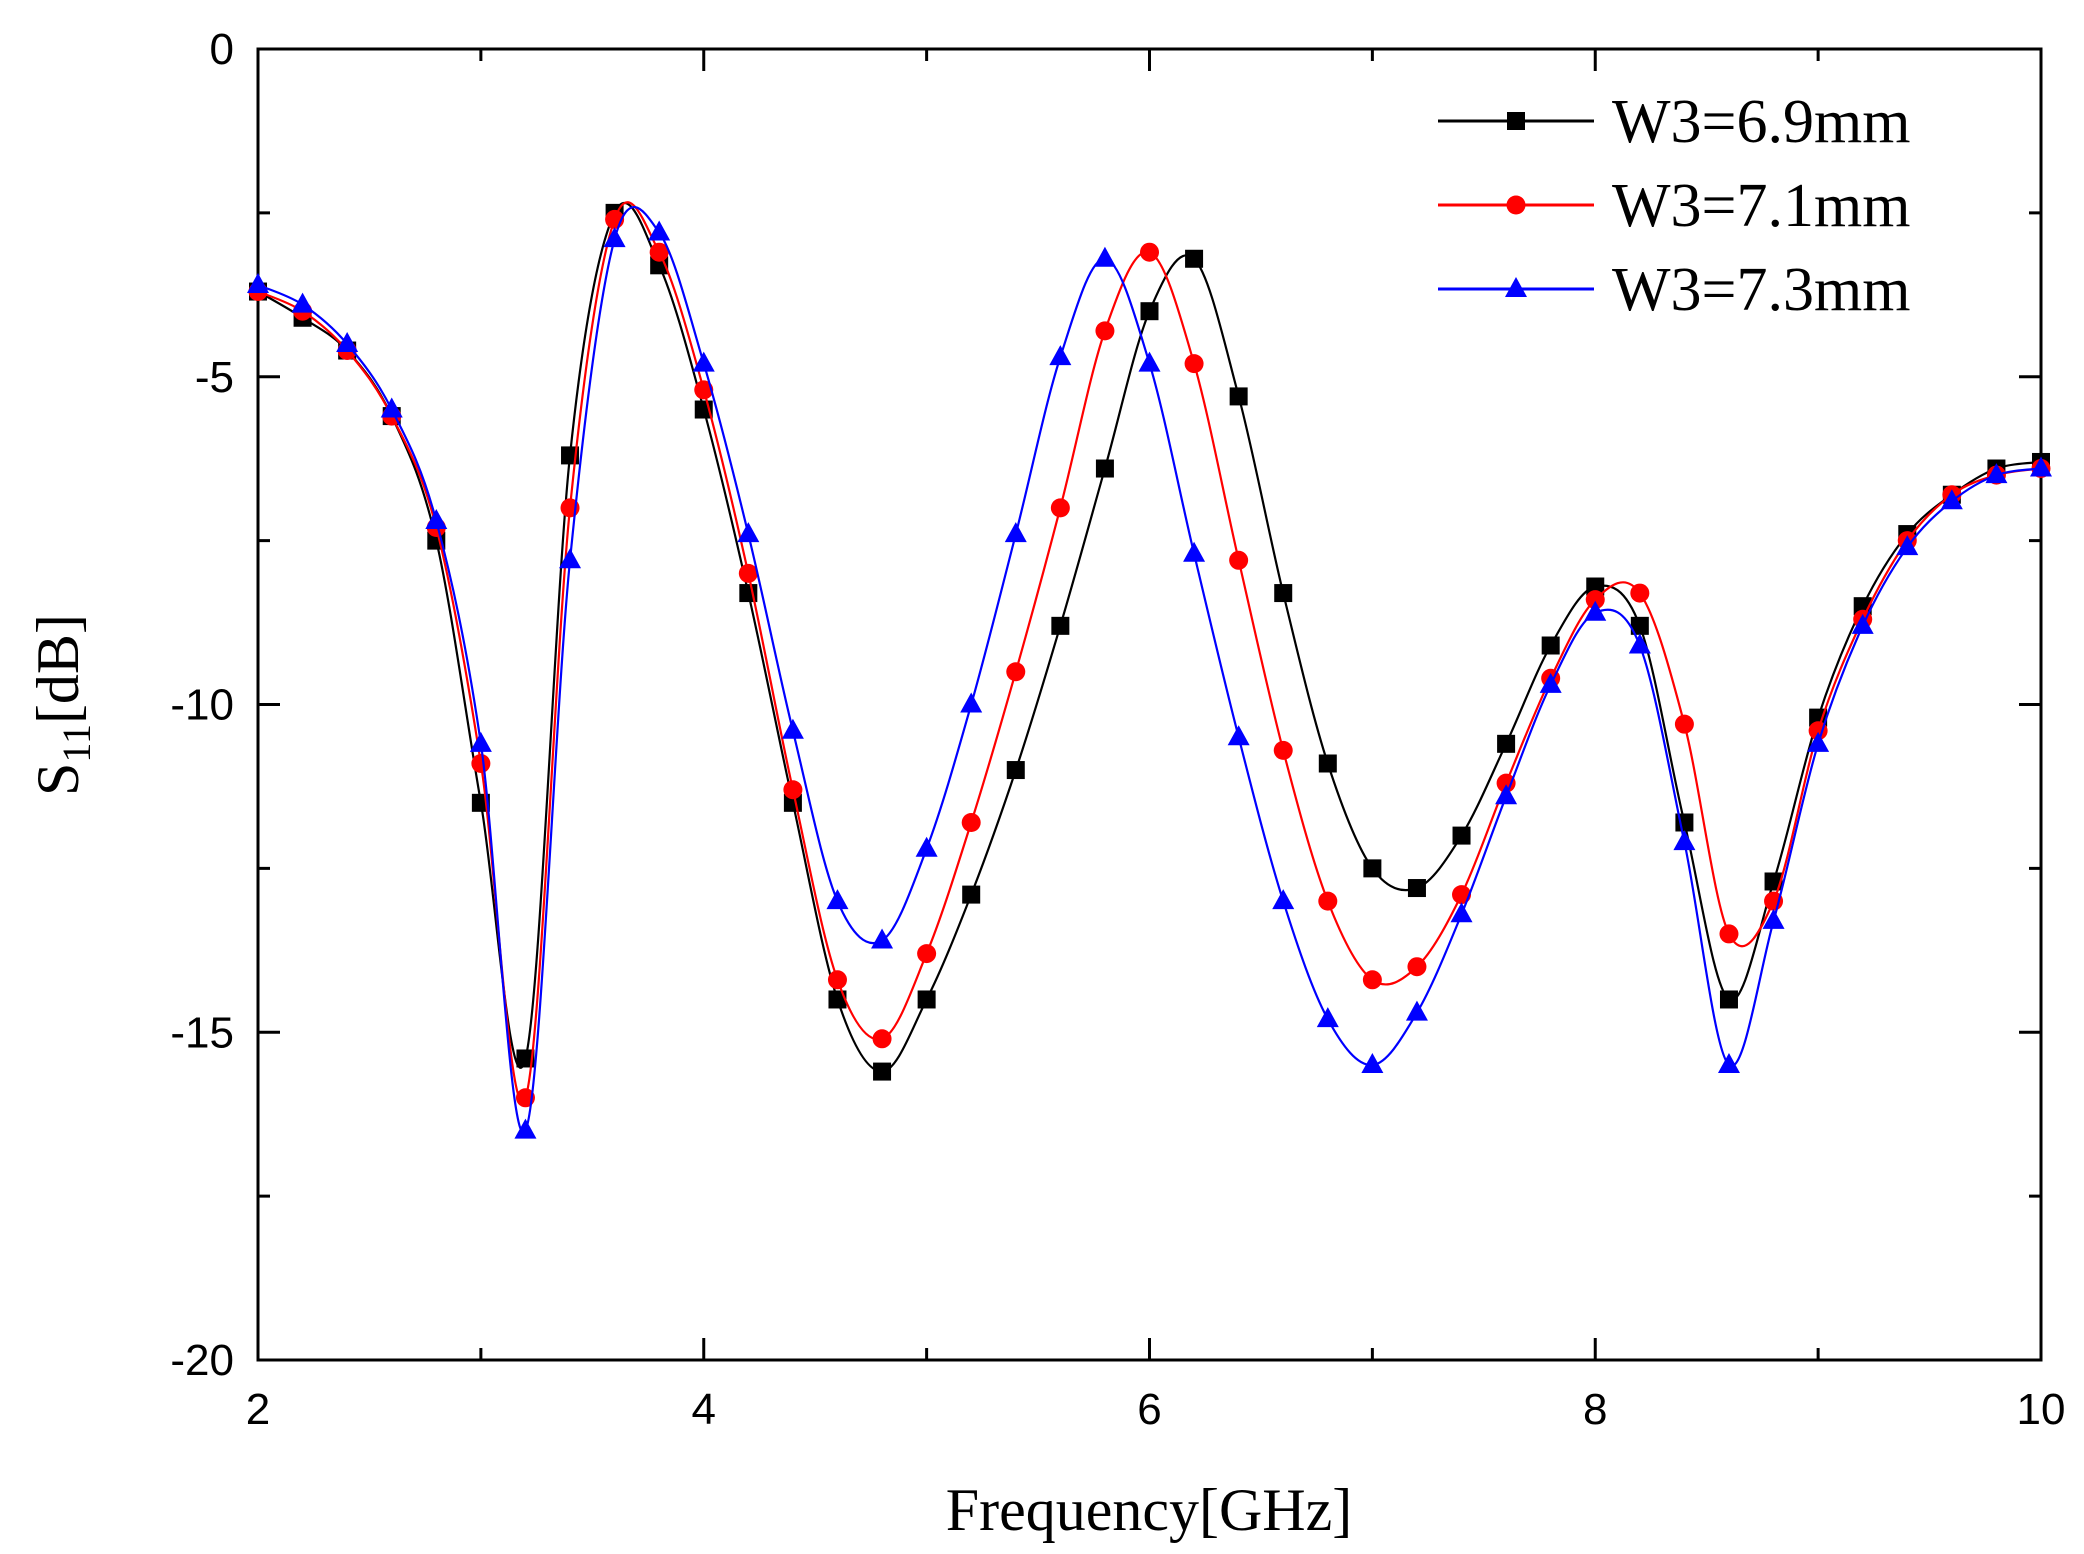 Image resolution: width=2084 pixels, height=1554 pixels. What do you see at coordinates (704, 1409) in the screenshot?
I see `x-tick-label: 4` at bounding box center [704, 1409].